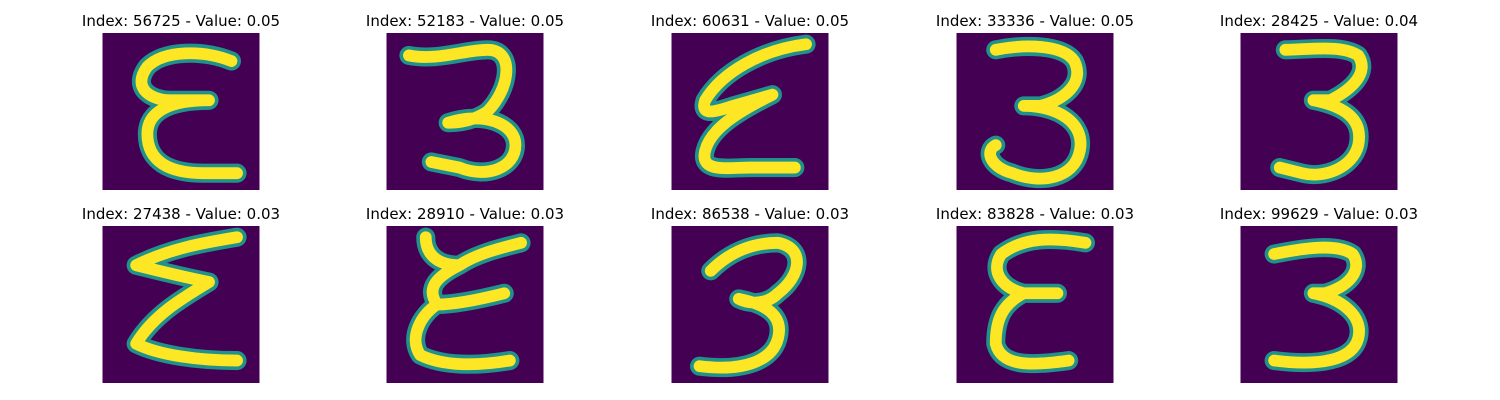 Image resolution: width=1500 pixels, height=400 pixels. I want to click on image-panel-3: Index: 60631 - Value: 0.05, so click(750, 100).